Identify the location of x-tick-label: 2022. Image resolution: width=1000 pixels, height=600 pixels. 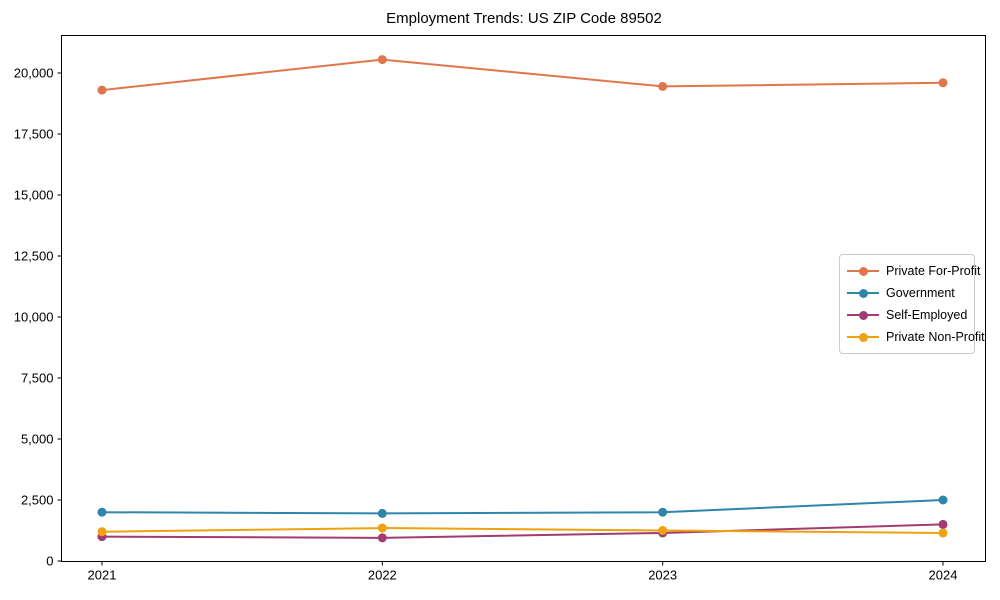
(382, 575).